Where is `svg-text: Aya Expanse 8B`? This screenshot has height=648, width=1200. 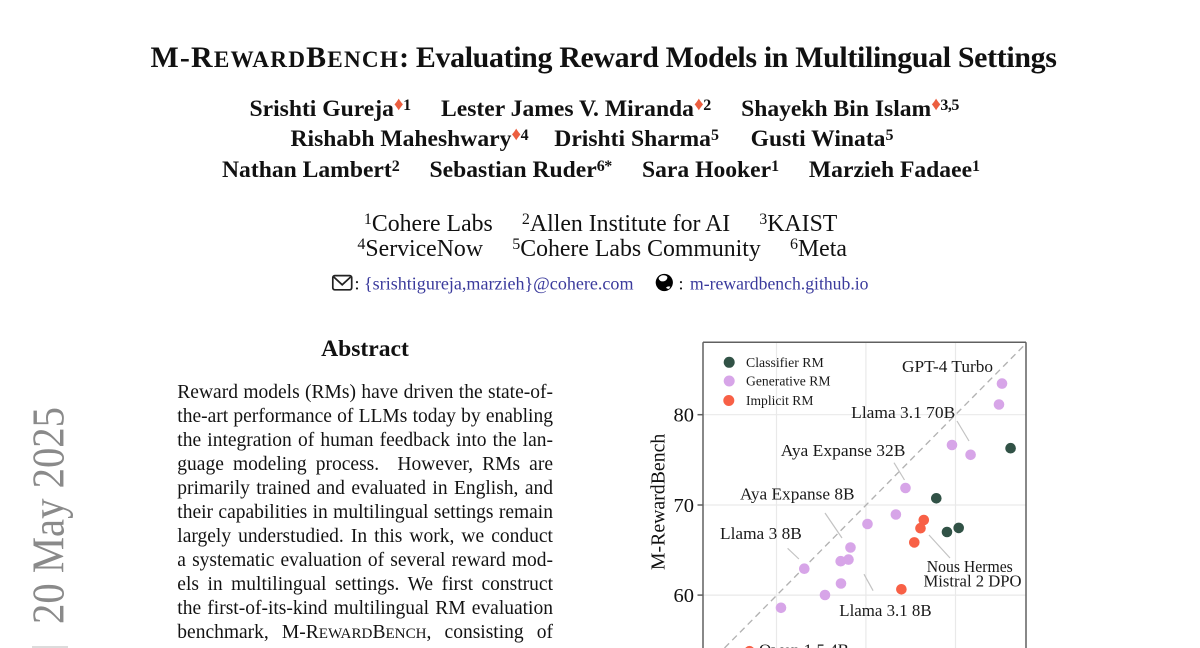 svg-text: Aya Expanse 8B is located at coordinates (797, 494).